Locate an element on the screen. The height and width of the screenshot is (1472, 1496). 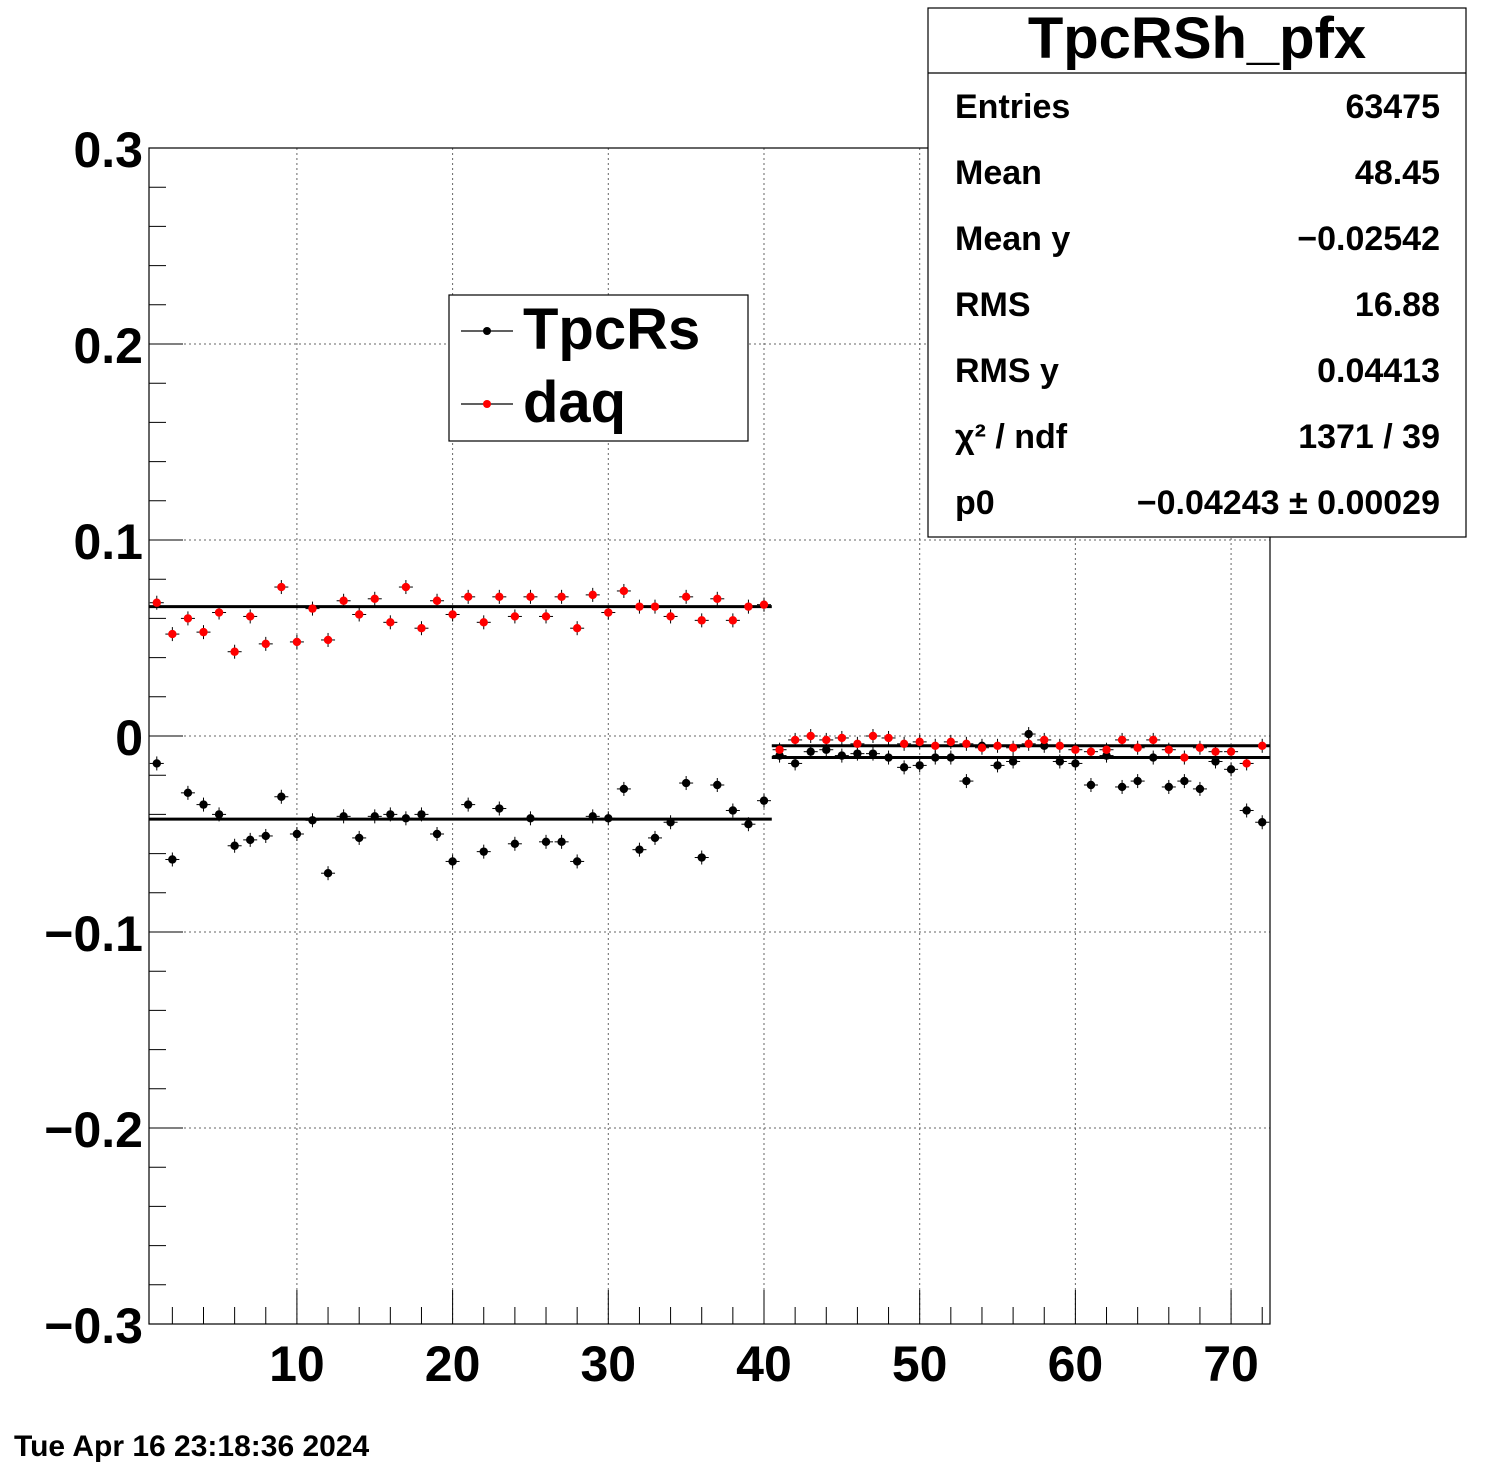
x-tick-label: 30 is located at coordinates (608, 1364).